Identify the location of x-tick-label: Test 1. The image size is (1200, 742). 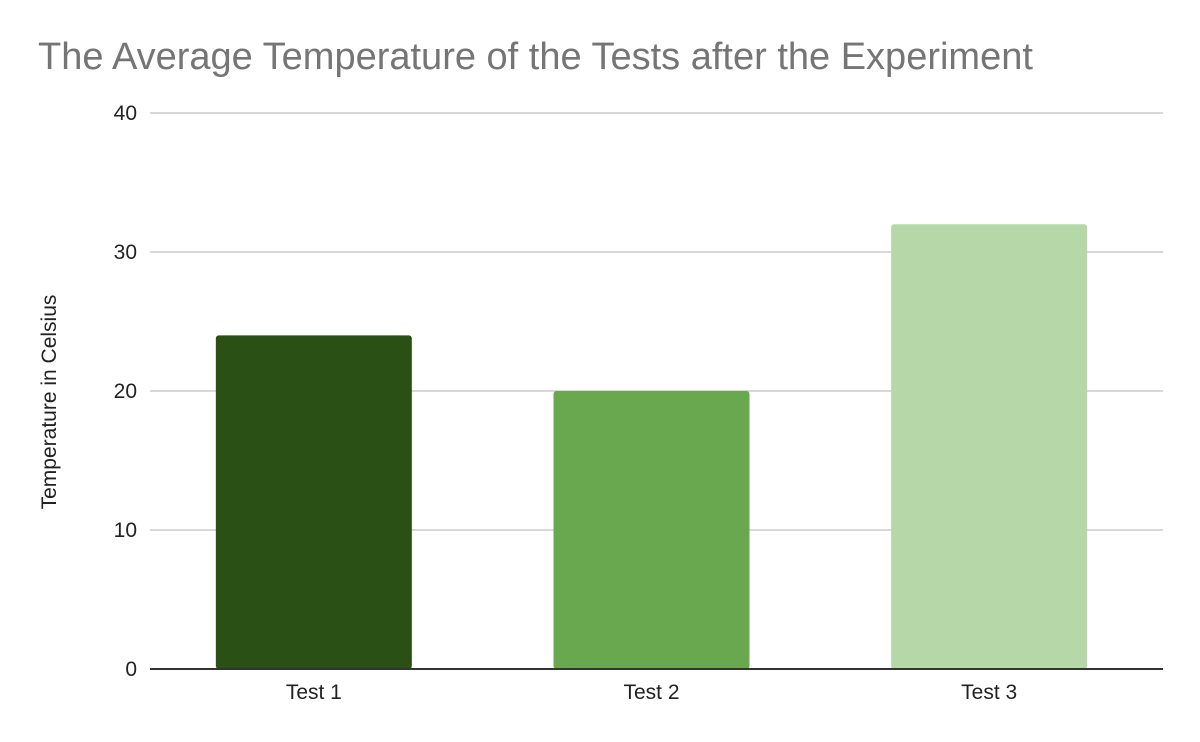
(314, 692).